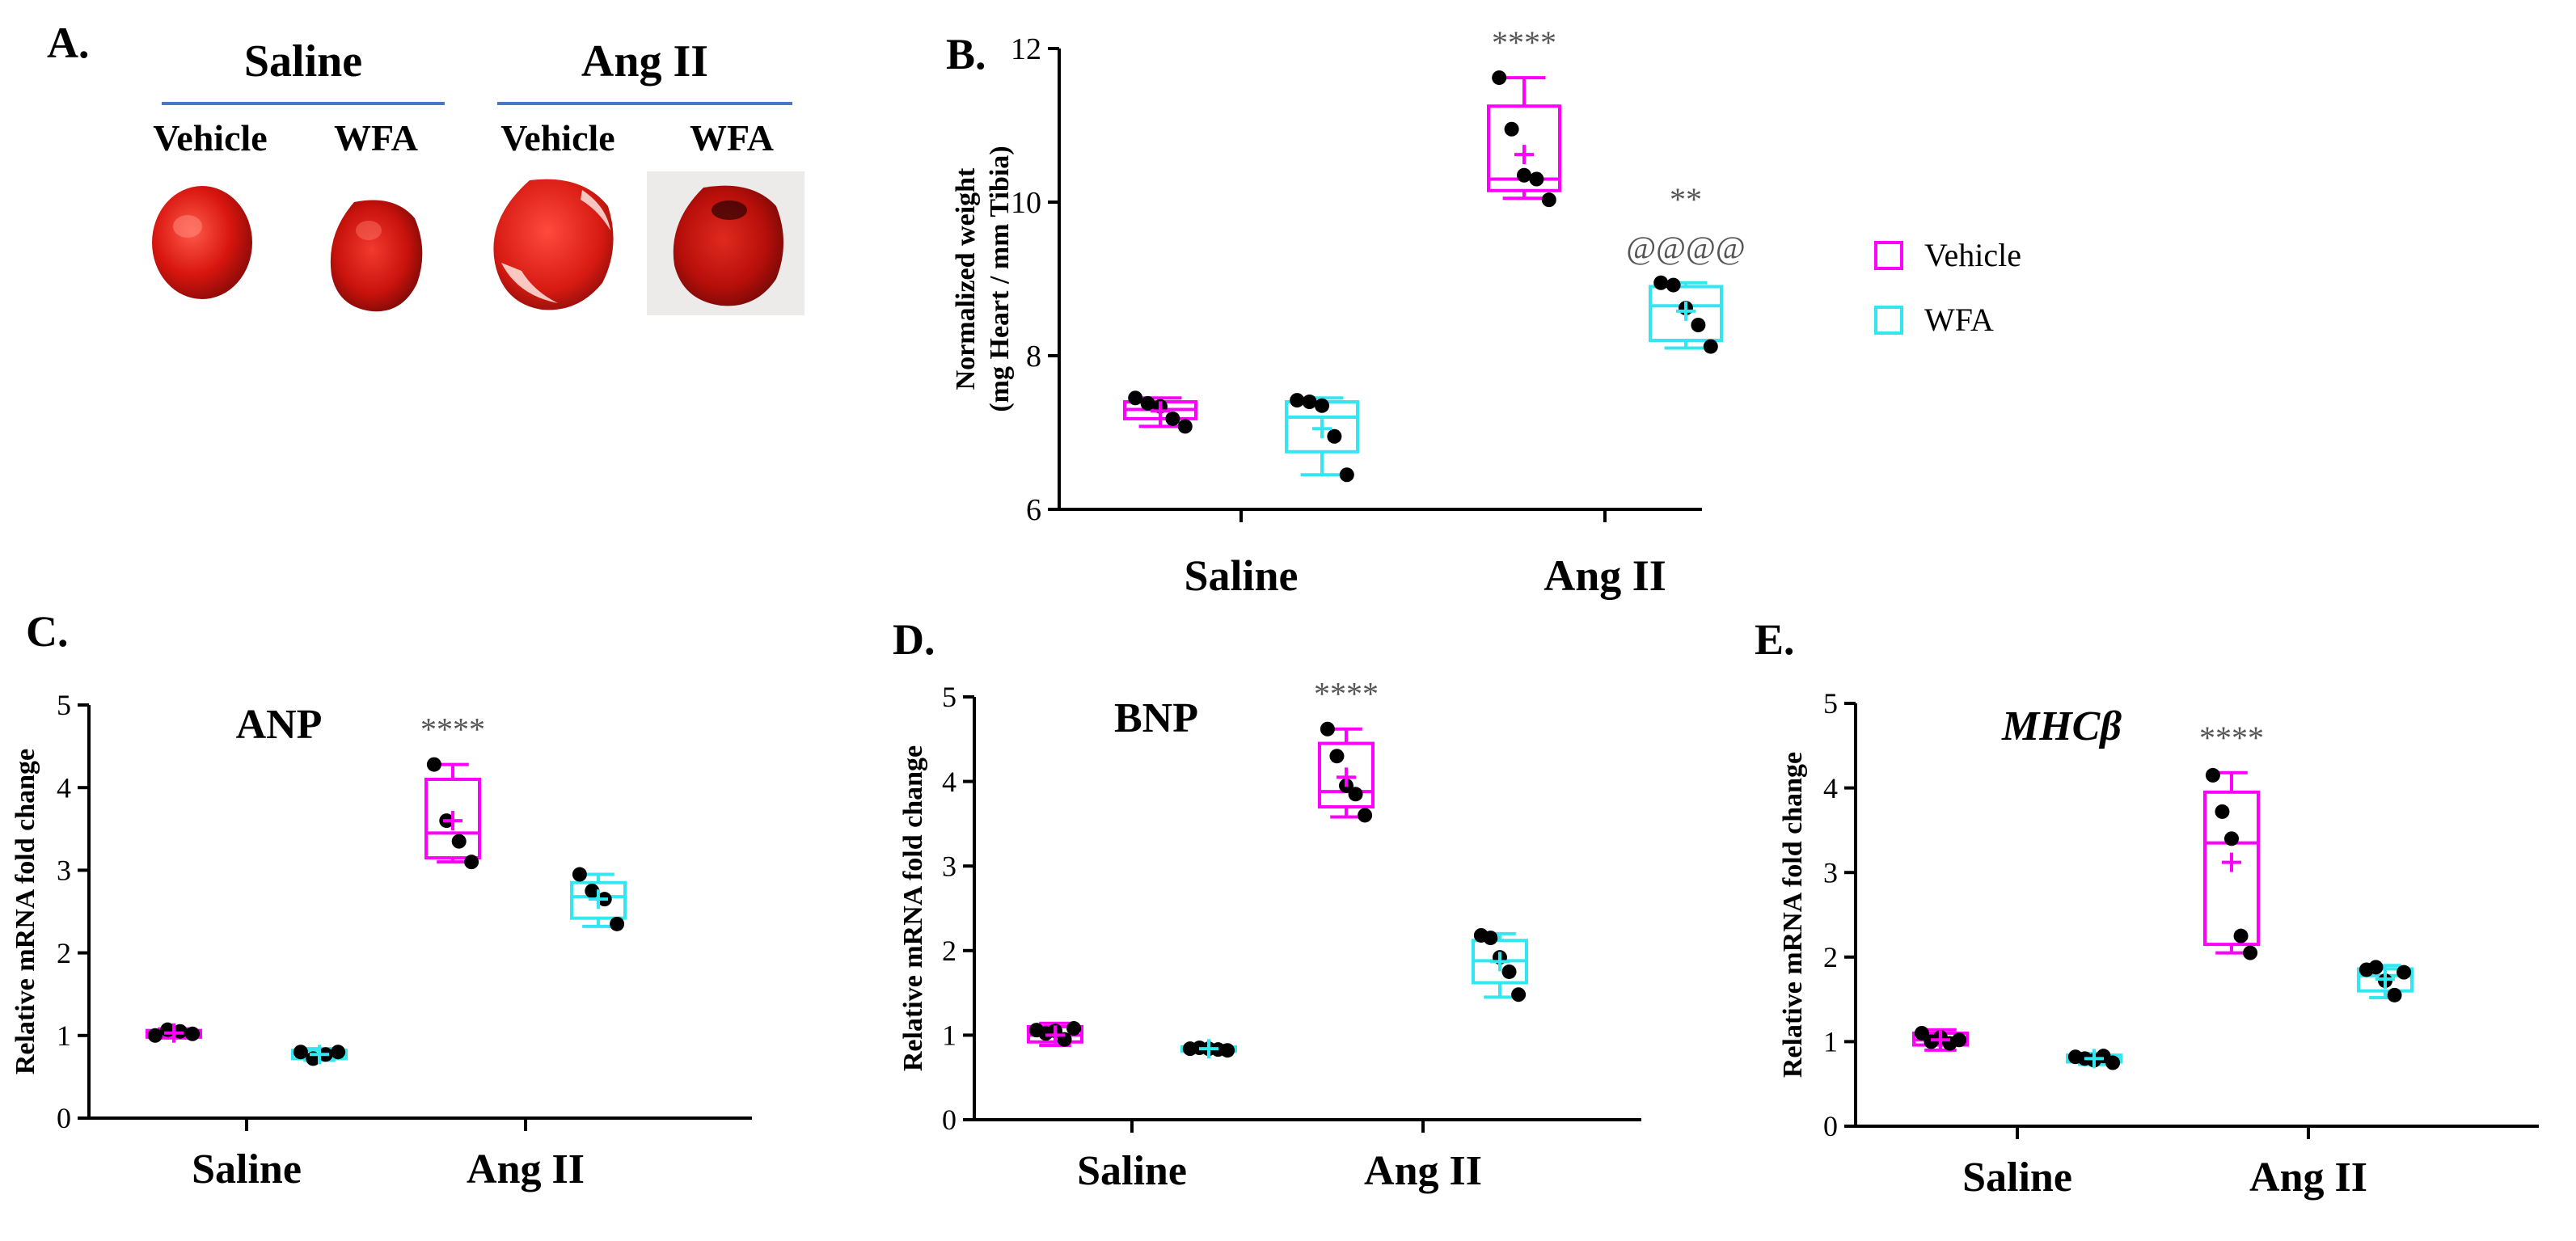  What do you see at coordinates (1775, 639) in the screenshot?
I see `panel-label-e: E.` at bounding box center [1775, 639].